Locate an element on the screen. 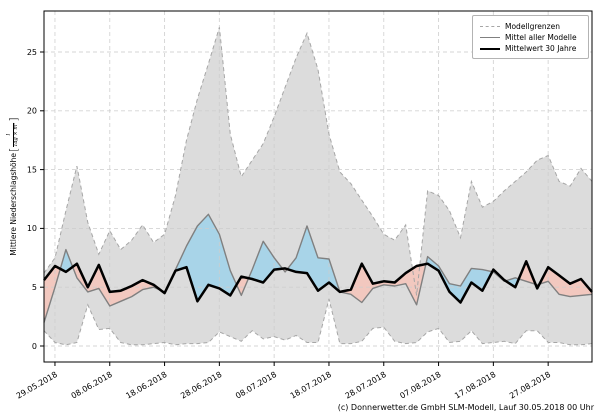  legend-thick-line-icon is located at coordinates (490, 48).